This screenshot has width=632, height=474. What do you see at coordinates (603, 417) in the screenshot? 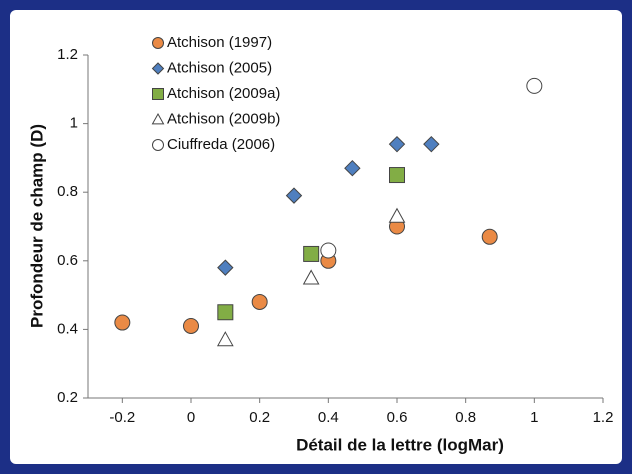
I see `x-tick-label: 1.2` at bounding box center [603, 417].